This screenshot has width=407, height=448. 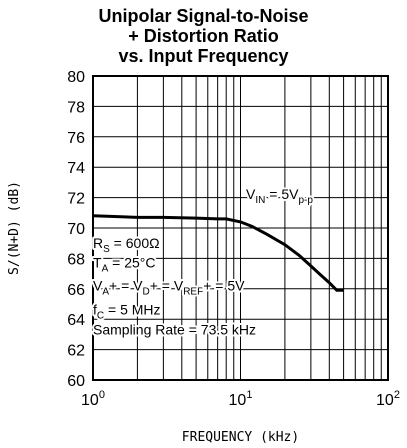 What do you see at coordinates (76, 351) in the screenshot?
I see `y-tick-label: 62` at bounding box center [76, 351].